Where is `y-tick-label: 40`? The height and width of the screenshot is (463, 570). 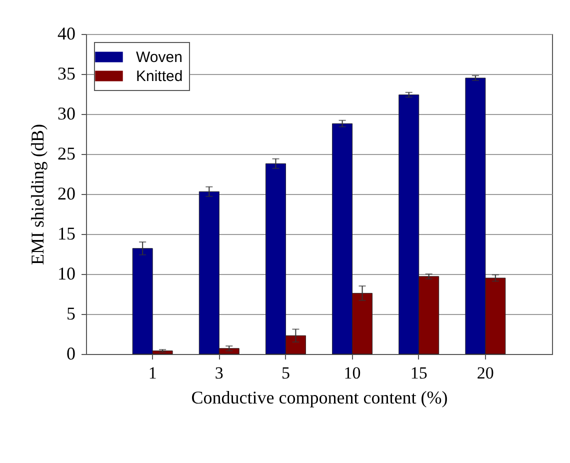
y-tick-label: 40 is located at coordinates (67, 34).